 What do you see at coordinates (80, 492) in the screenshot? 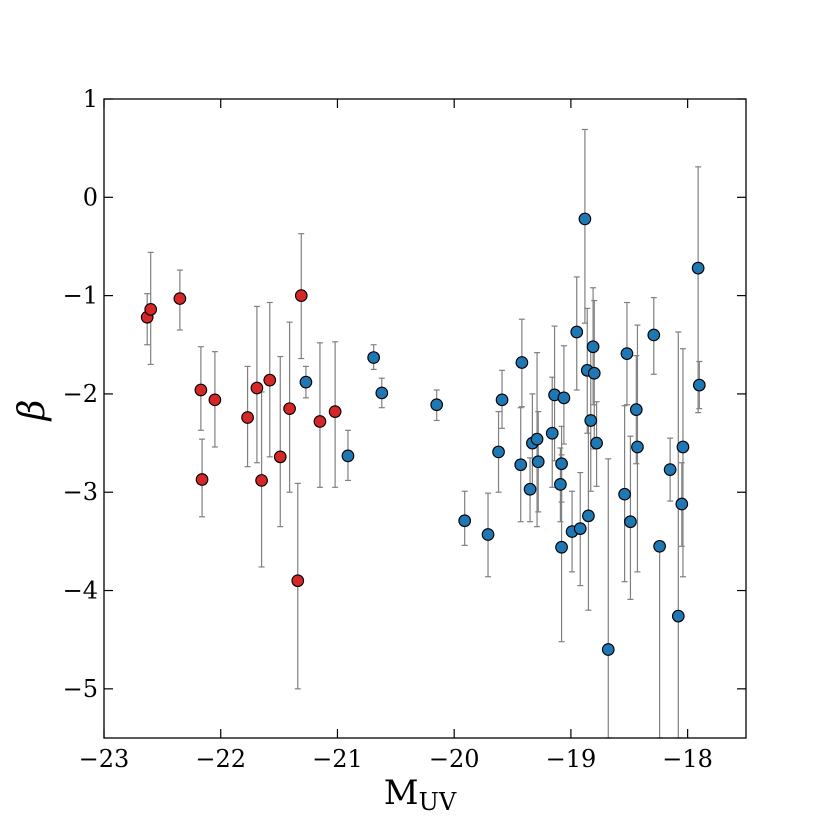
I see `y-tick-label: −3` at bounding box center [80, 492].